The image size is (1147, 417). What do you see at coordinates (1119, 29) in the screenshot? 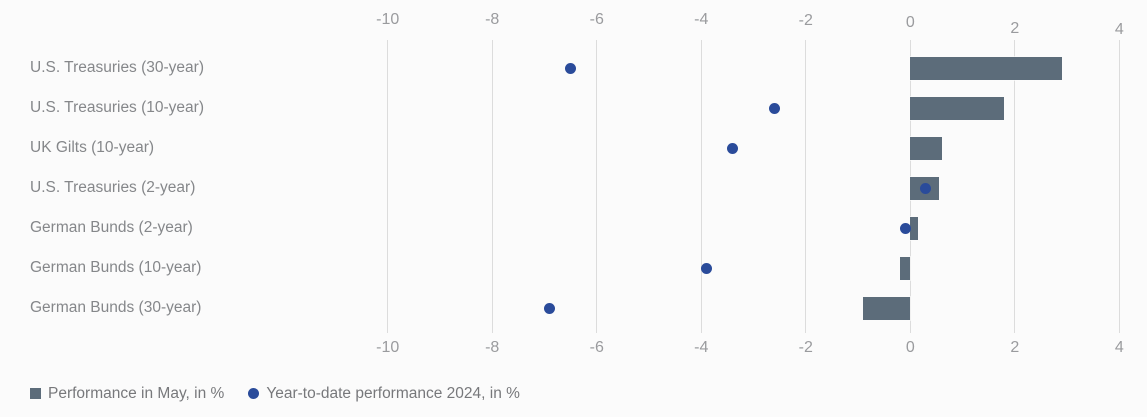
I see `x-tick-top-4: 4` at bounding box center [1119, 29].